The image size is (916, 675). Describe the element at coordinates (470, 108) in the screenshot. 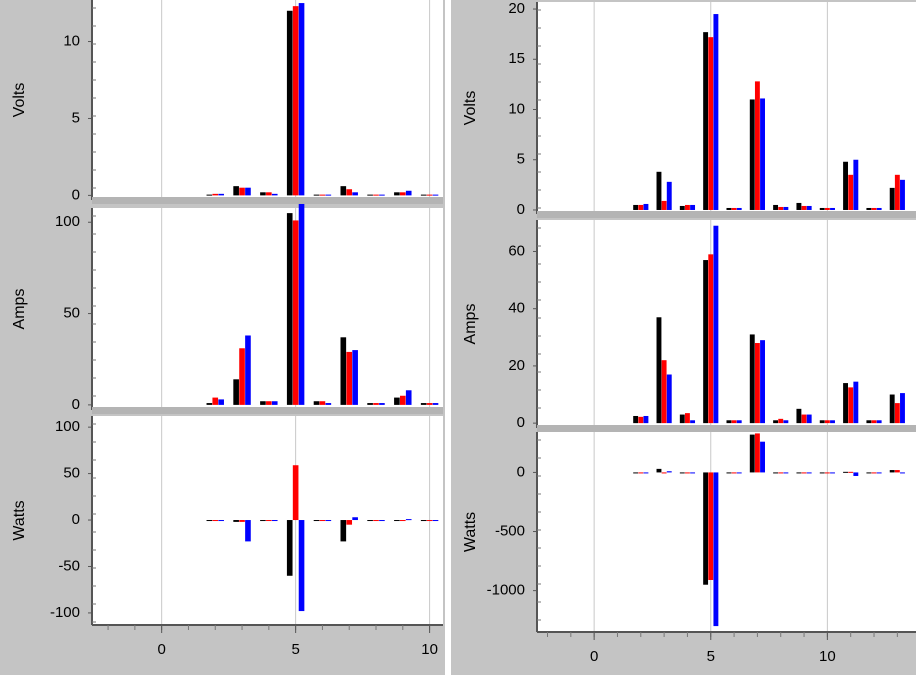

I see `y-axis-label: Volts` at that location.